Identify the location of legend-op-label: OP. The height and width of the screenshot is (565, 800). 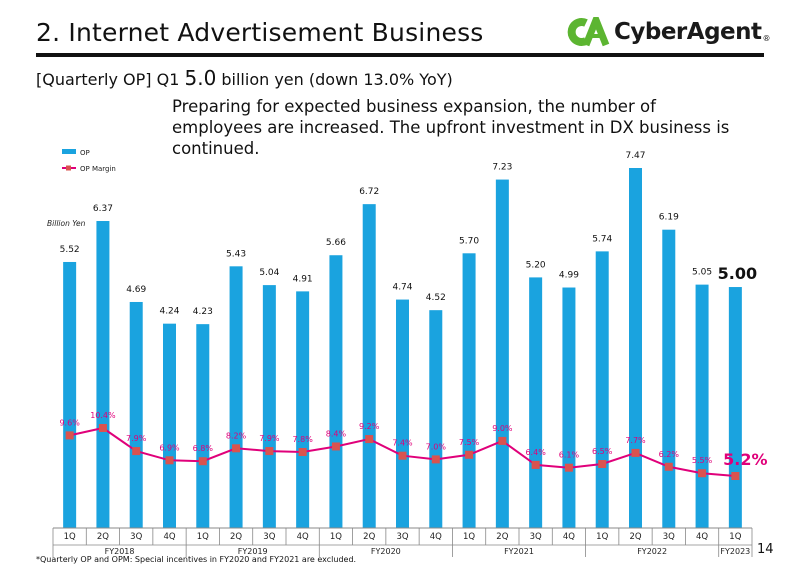
(85, 153).